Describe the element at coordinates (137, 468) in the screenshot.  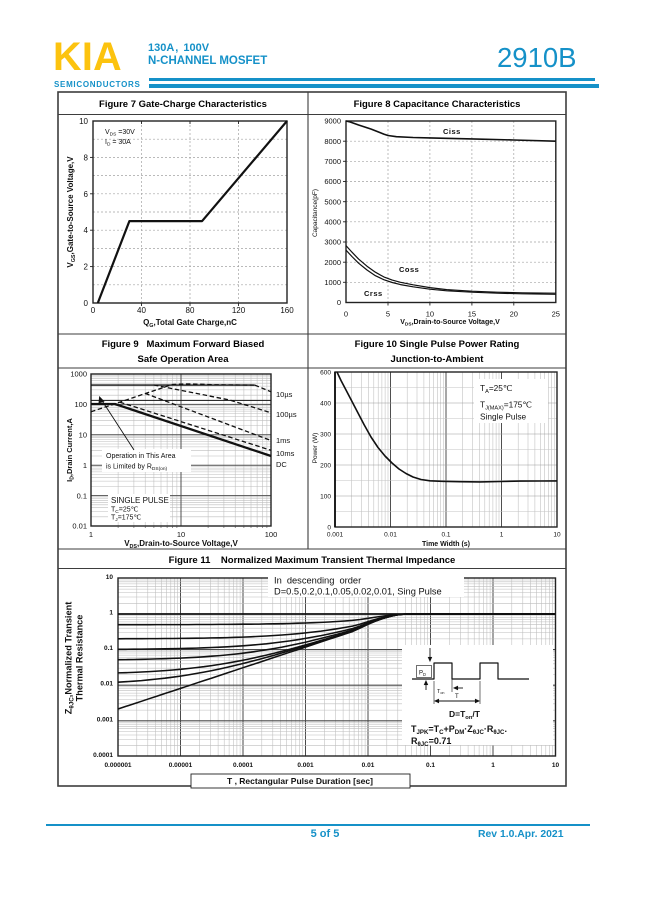
I see `svg-text: is Limited by RDS(on)` at that location.